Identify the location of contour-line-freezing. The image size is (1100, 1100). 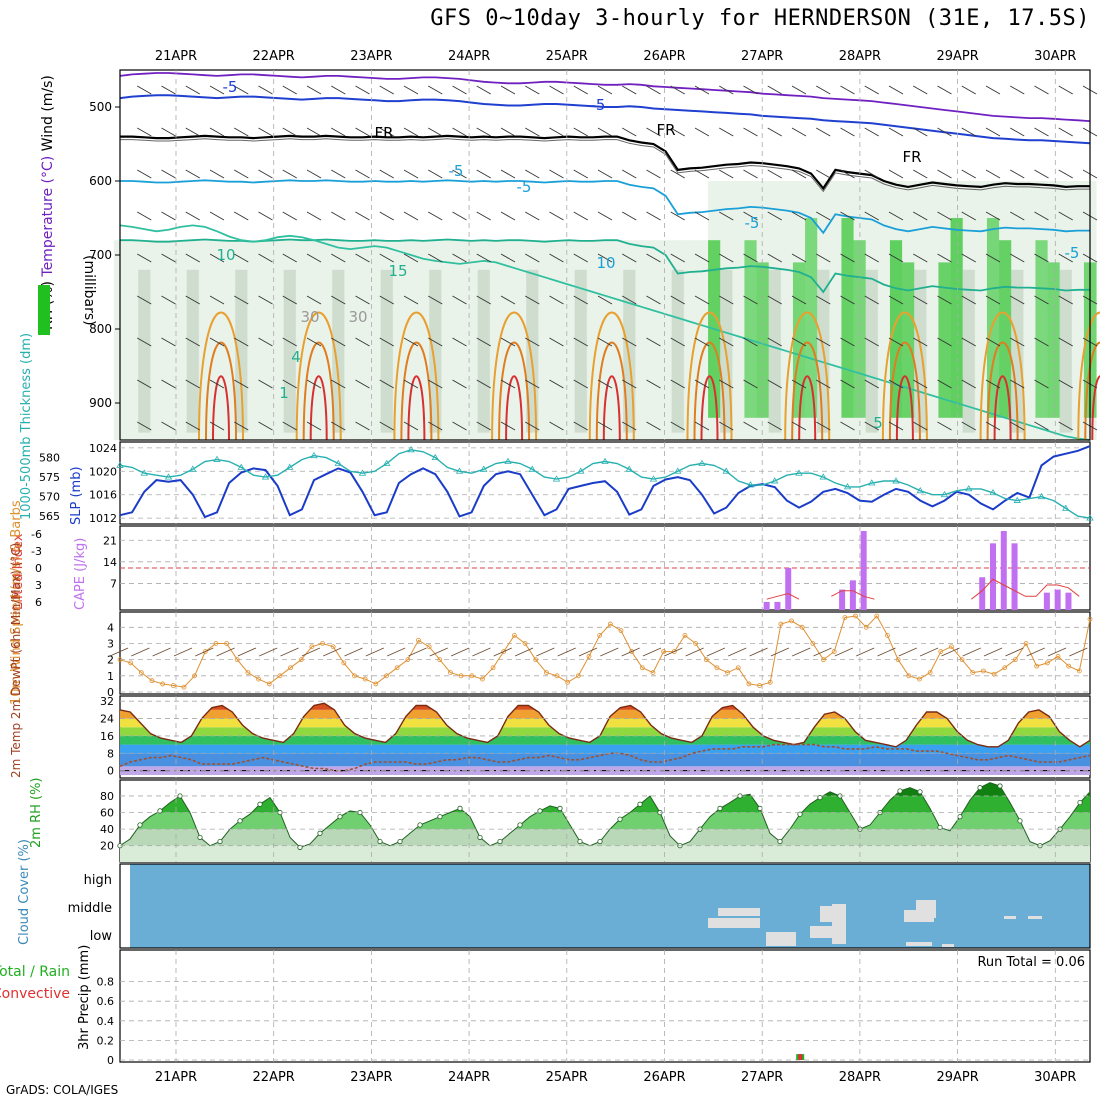
(605, 162).